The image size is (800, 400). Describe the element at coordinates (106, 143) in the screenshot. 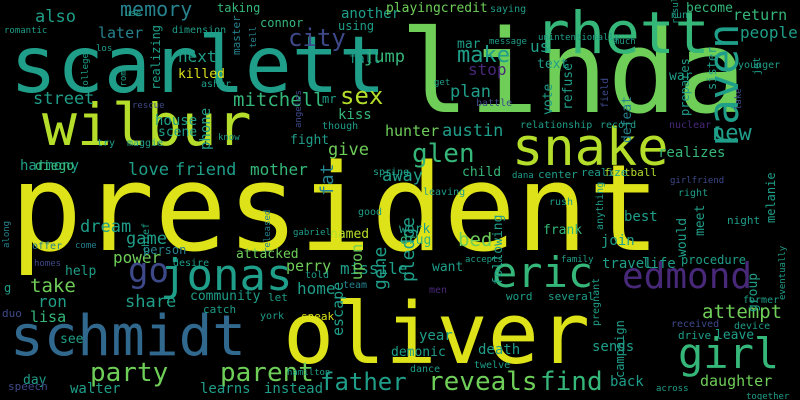

I see `word-try: try` at that location.